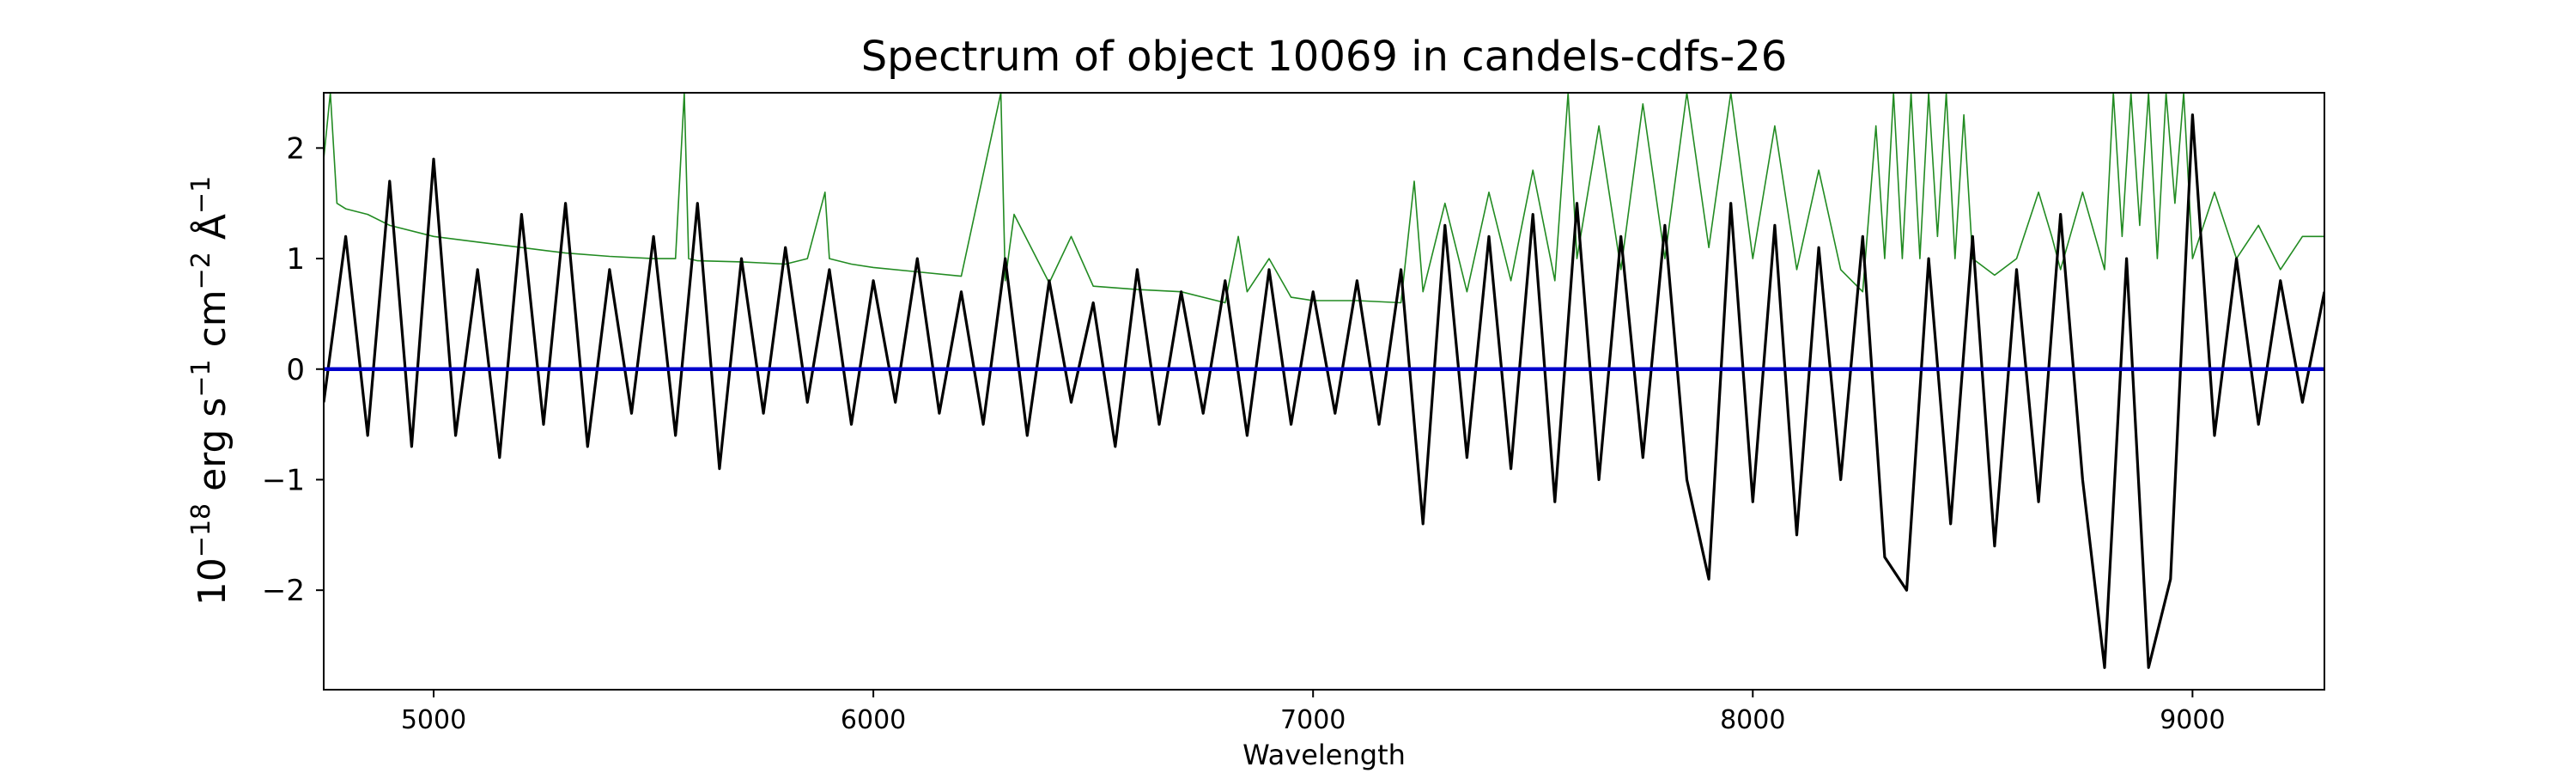  Describe the element at coordinates (295, 148) in the screenshot. I see `y-tick-label: 2` at that location.